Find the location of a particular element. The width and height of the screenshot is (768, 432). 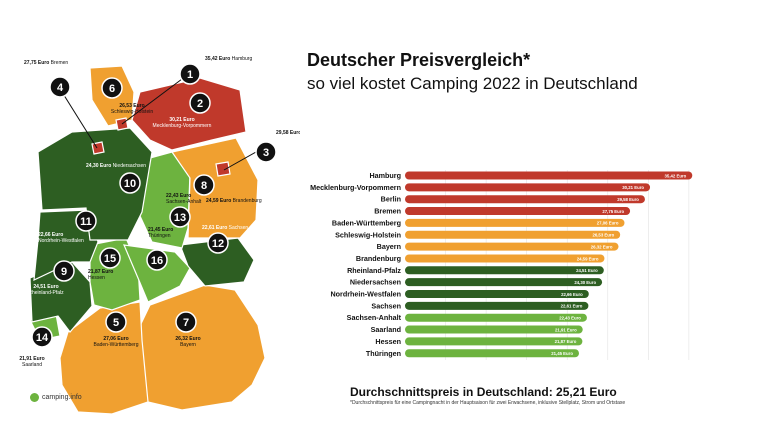

region-price-label: 35,42 Euro Hamburg is located at coordinates (228, 59).